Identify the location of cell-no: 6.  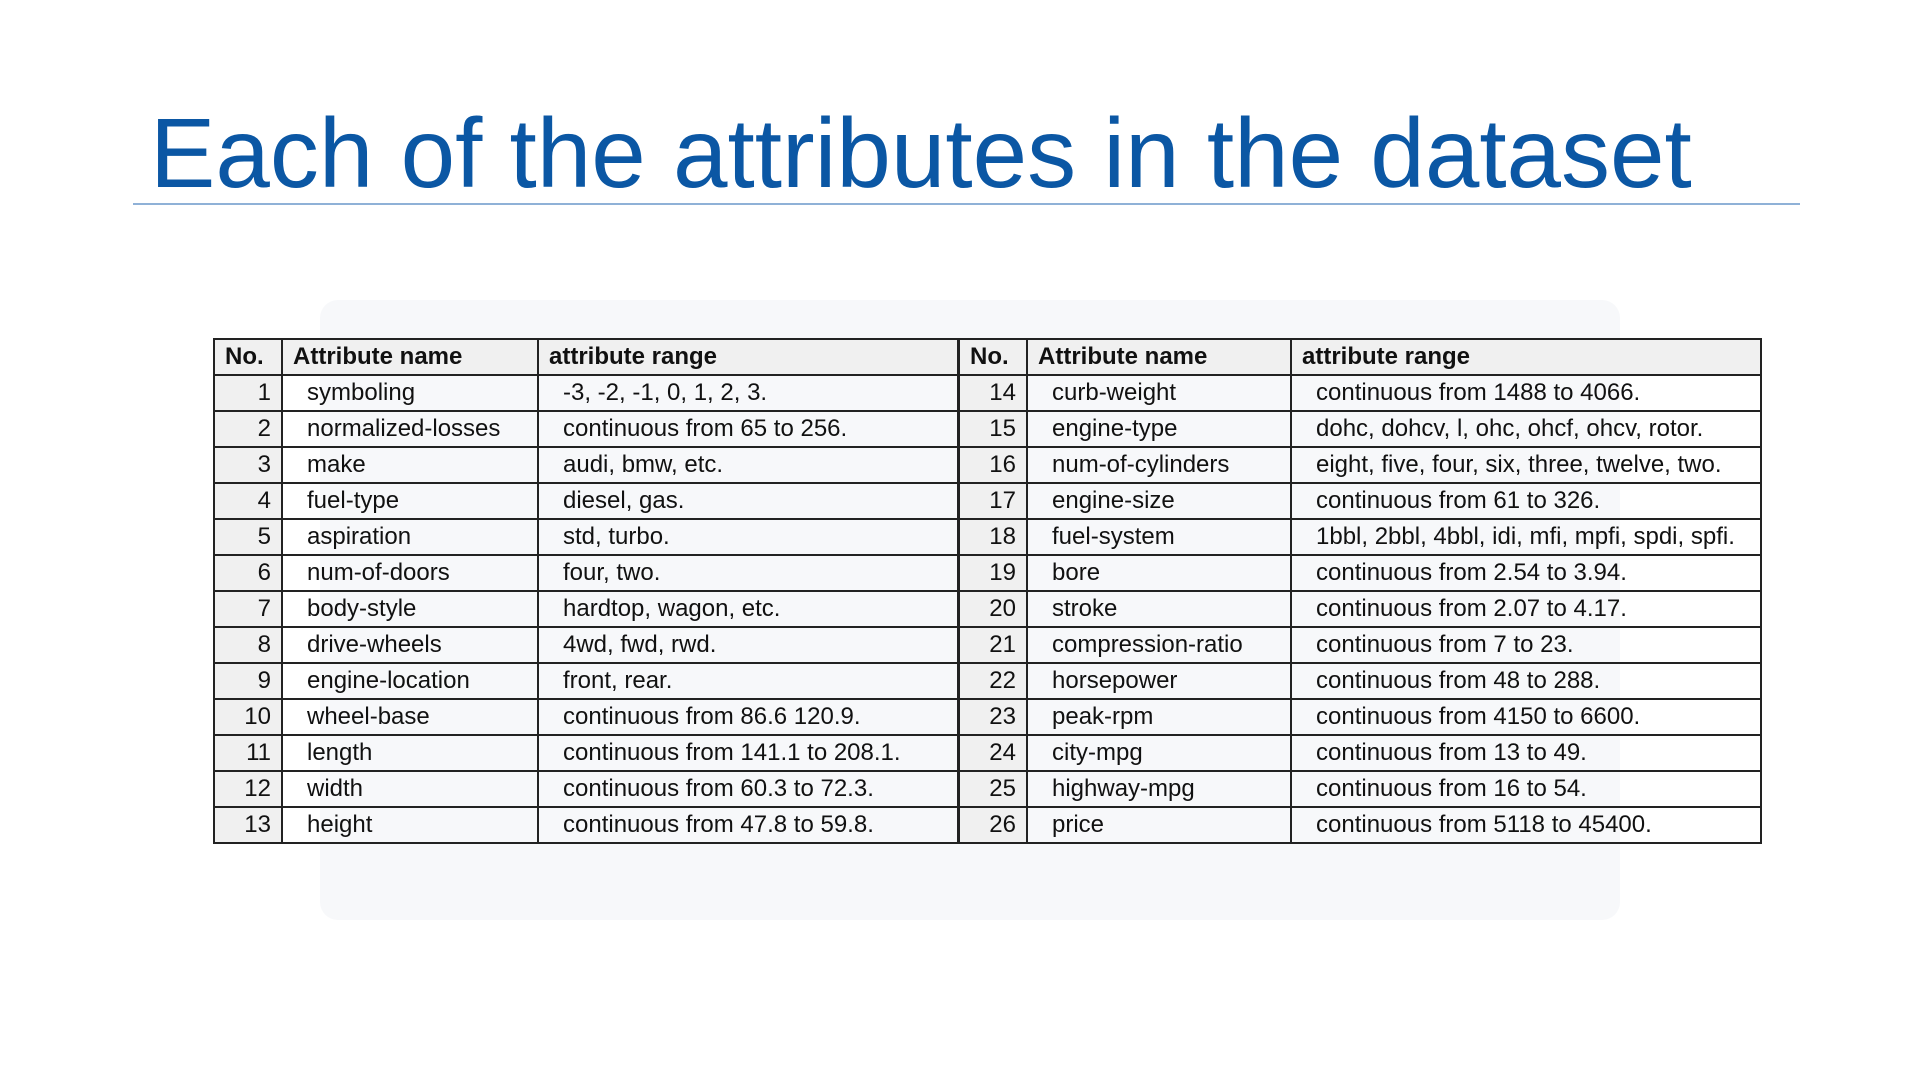
(248, 573).